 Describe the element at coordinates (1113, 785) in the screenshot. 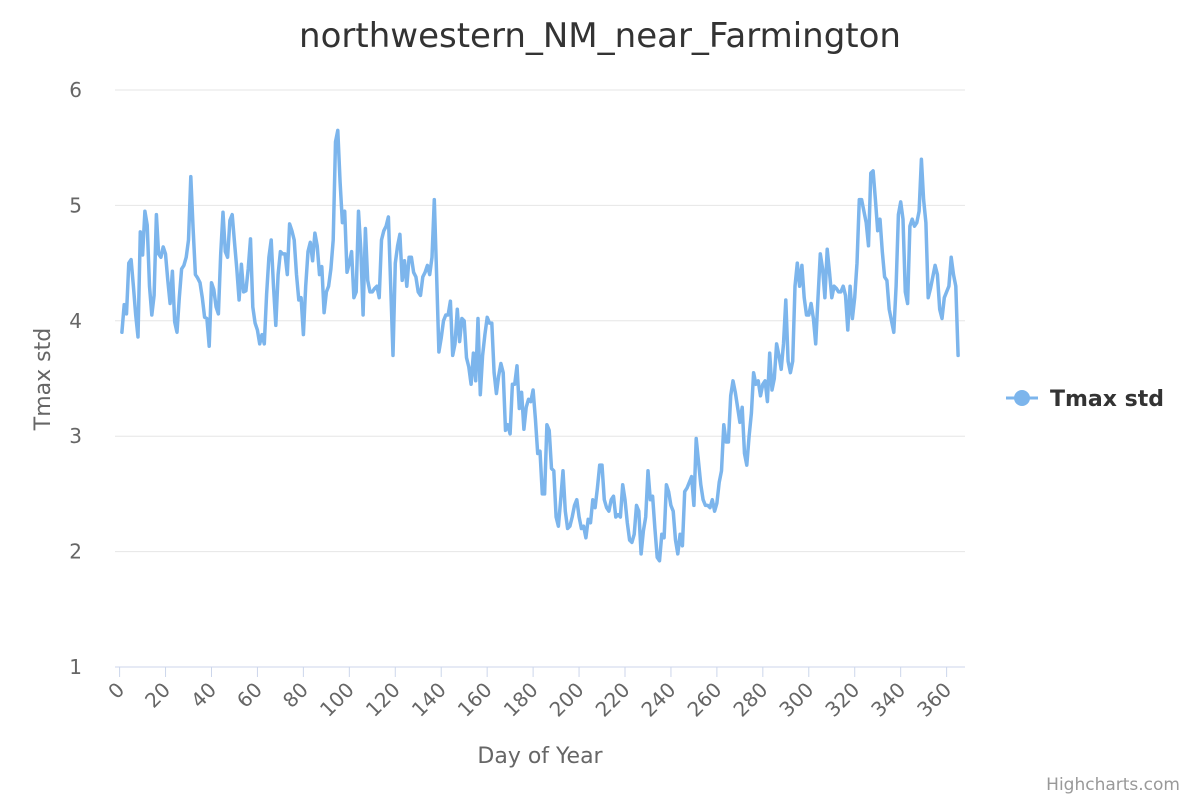

I see `credits-link: Highcharts.com` at that location.